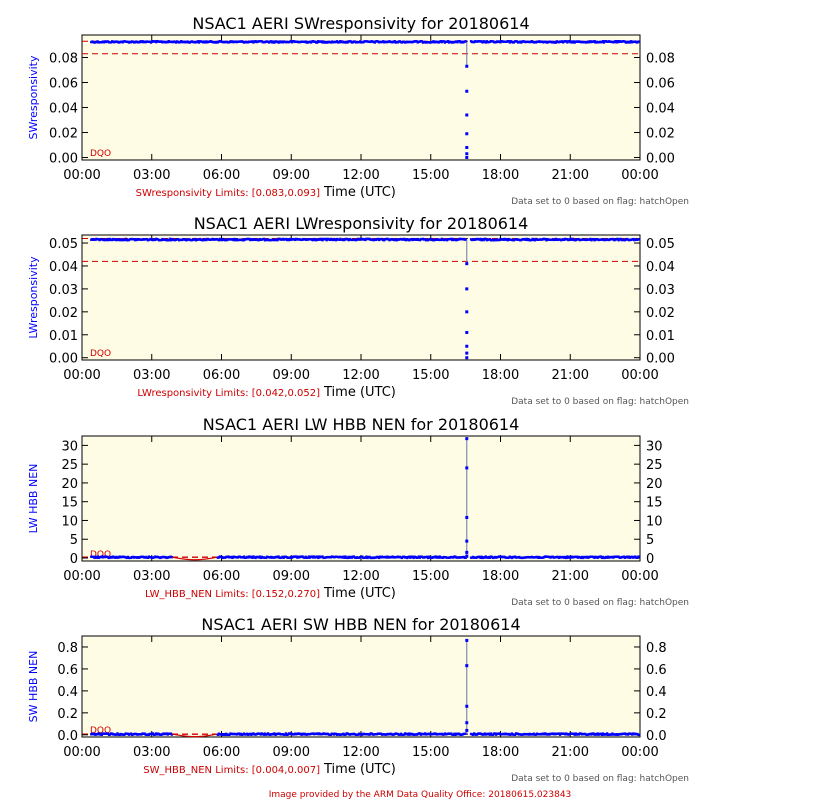  I want to click on y-tick-label-right: 0.6, so click(656, 670).